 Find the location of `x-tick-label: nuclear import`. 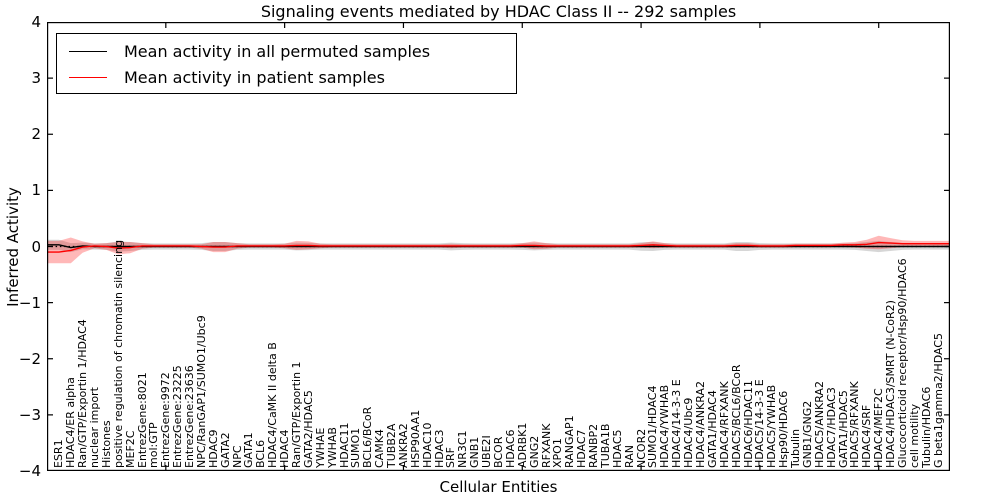

x-tick-label: nuclear import is located at coordinates (95, 427).